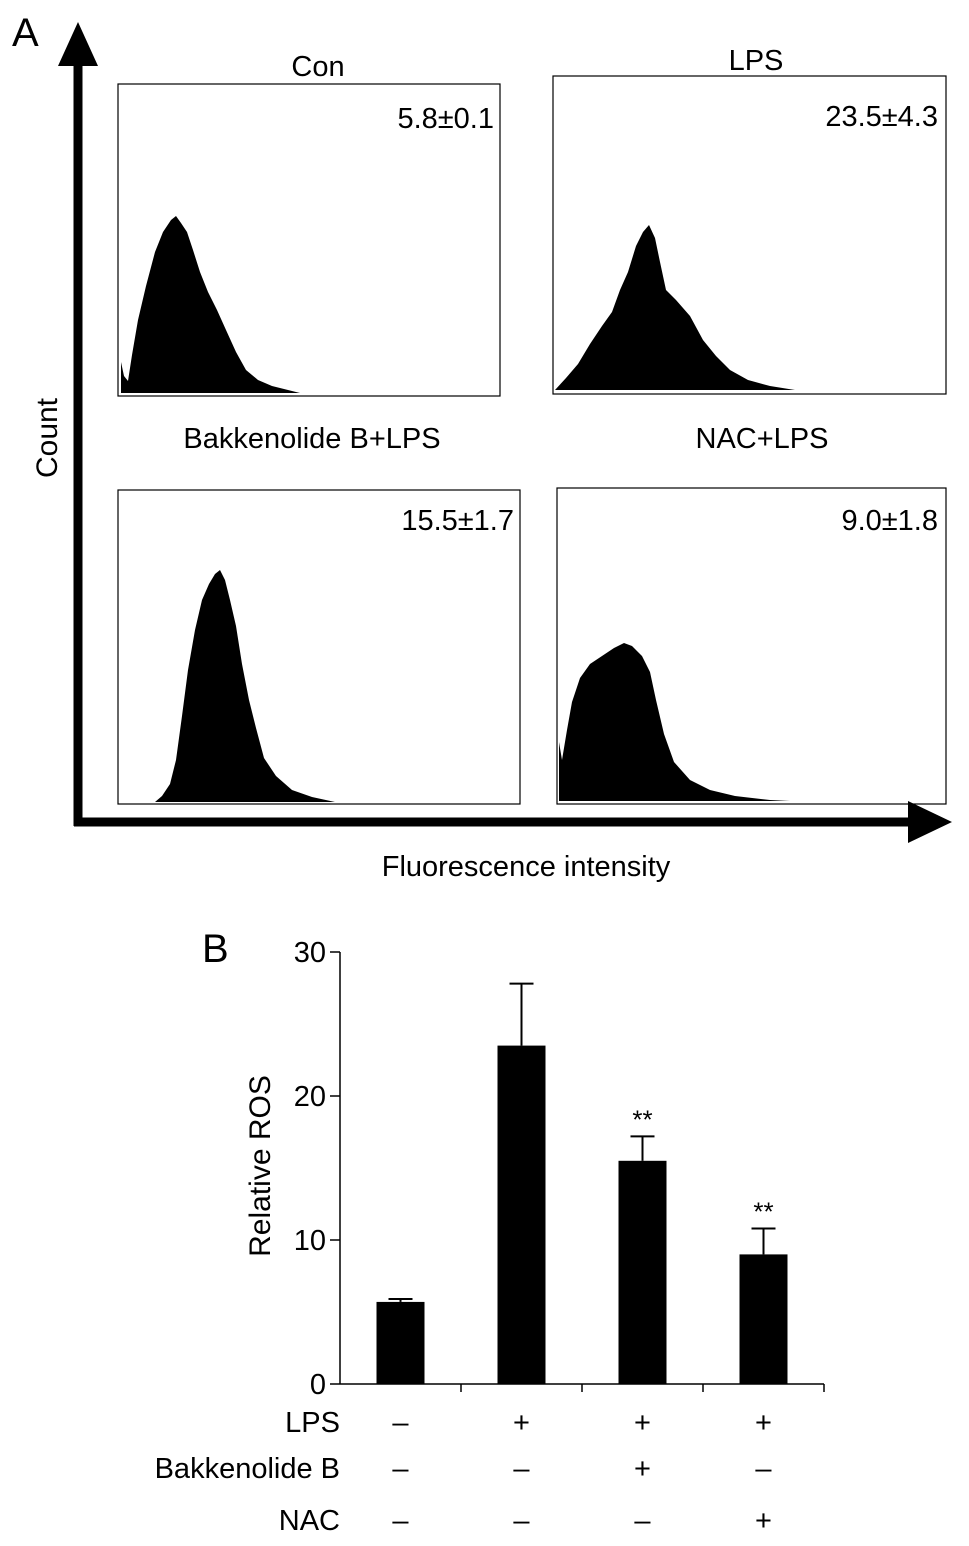  What do you see at coordinates (318, 1385) in the screenshot?
I see `y-tick-label: 0` at bounding box center [318, 1385].